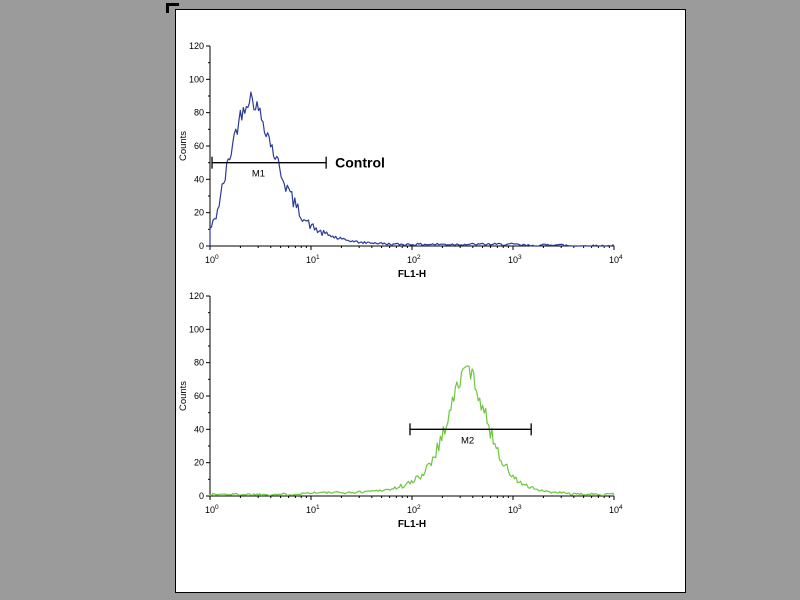 This screenshot has height=600, width=800. Describe the element at coordinates (360, 163) in the screenshot. I see `gate-annotation: Control` at that location.